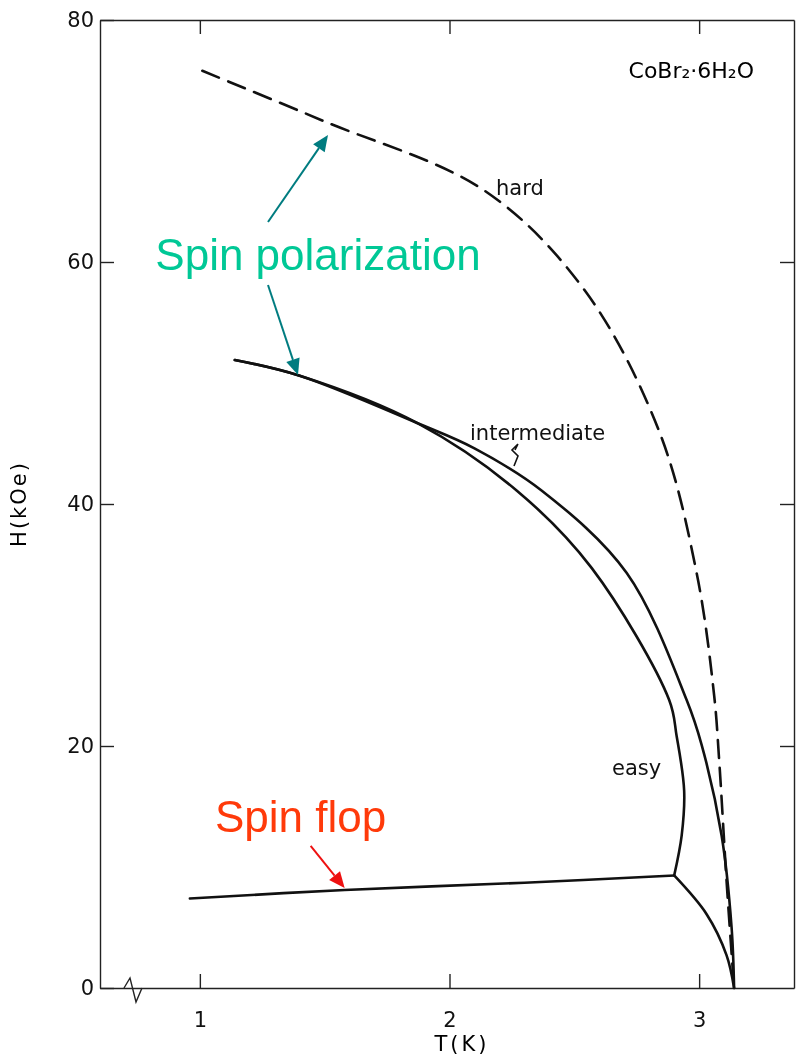 The height and width of the screenshot is (1057, 804). I want to click on text: CoBr₂·6H₂O, so click(691, 70).